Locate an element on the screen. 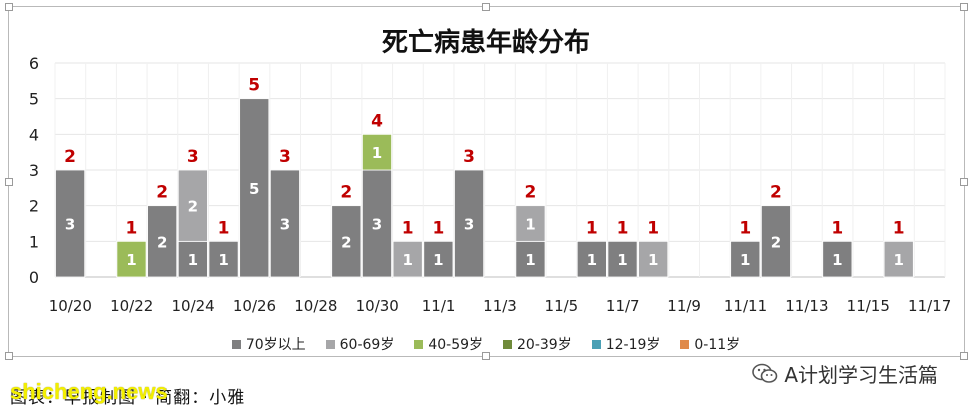  x-tick-label: 10/26 is located at coordinates (254, 306).